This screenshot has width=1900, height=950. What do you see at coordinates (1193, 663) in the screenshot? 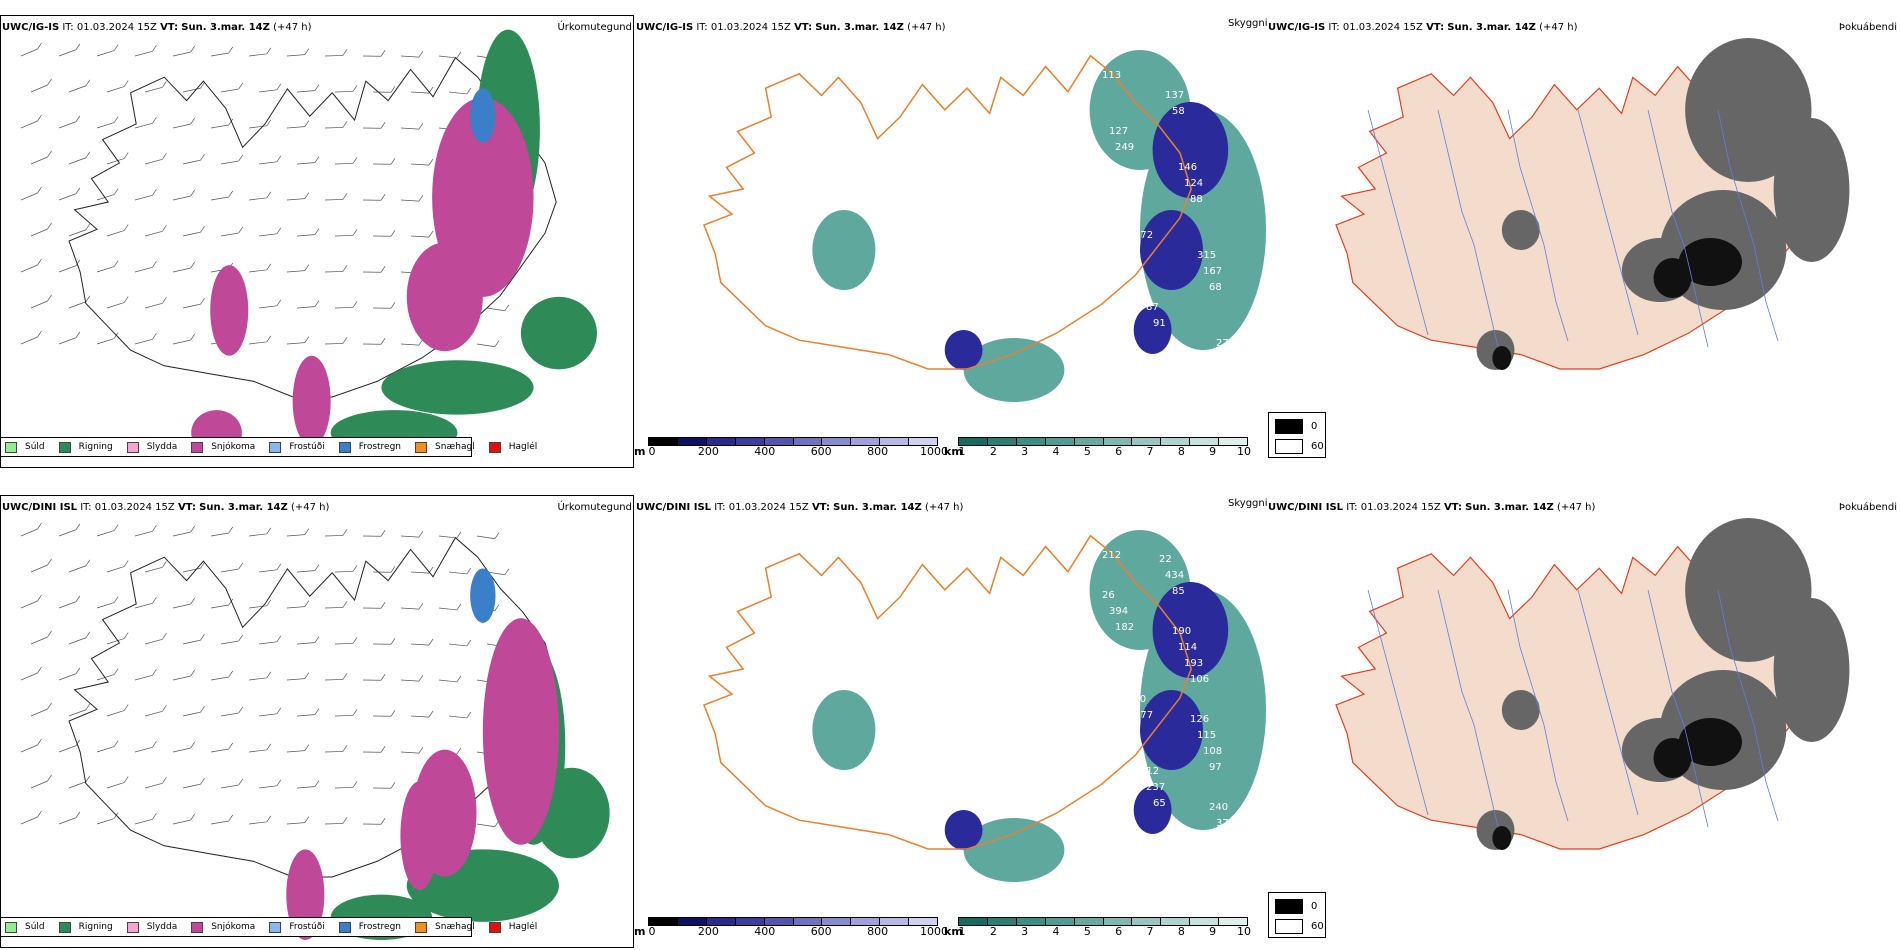
I see `ceiling-value-label: 193` at bounding box center [1193, 663].